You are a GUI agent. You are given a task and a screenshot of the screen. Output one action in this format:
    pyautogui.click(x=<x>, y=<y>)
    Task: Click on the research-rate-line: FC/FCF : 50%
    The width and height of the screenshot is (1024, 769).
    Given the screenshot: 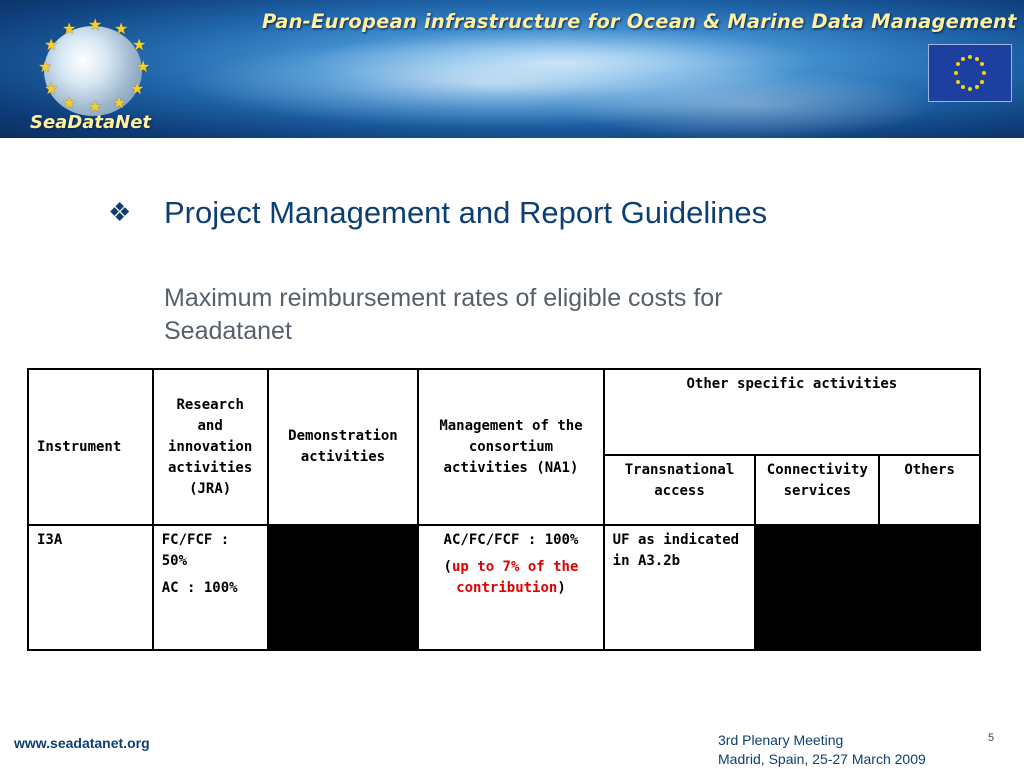 What is the action you would take?
    pyautogui.click(x=195, y=550)
    